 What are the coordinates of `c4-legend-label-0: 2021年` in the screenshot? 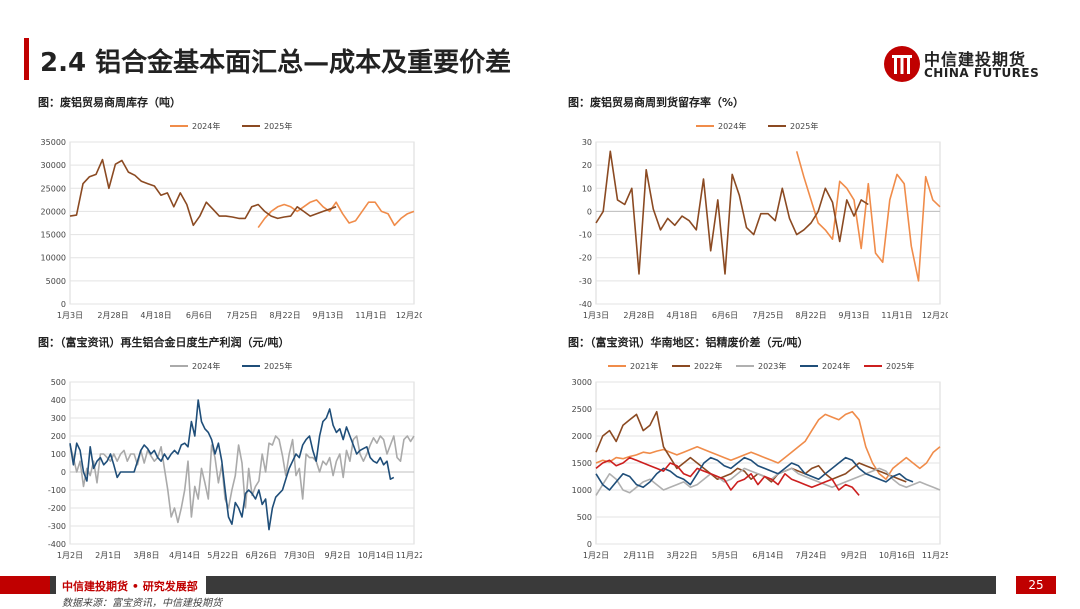 It's located at (644, 366).